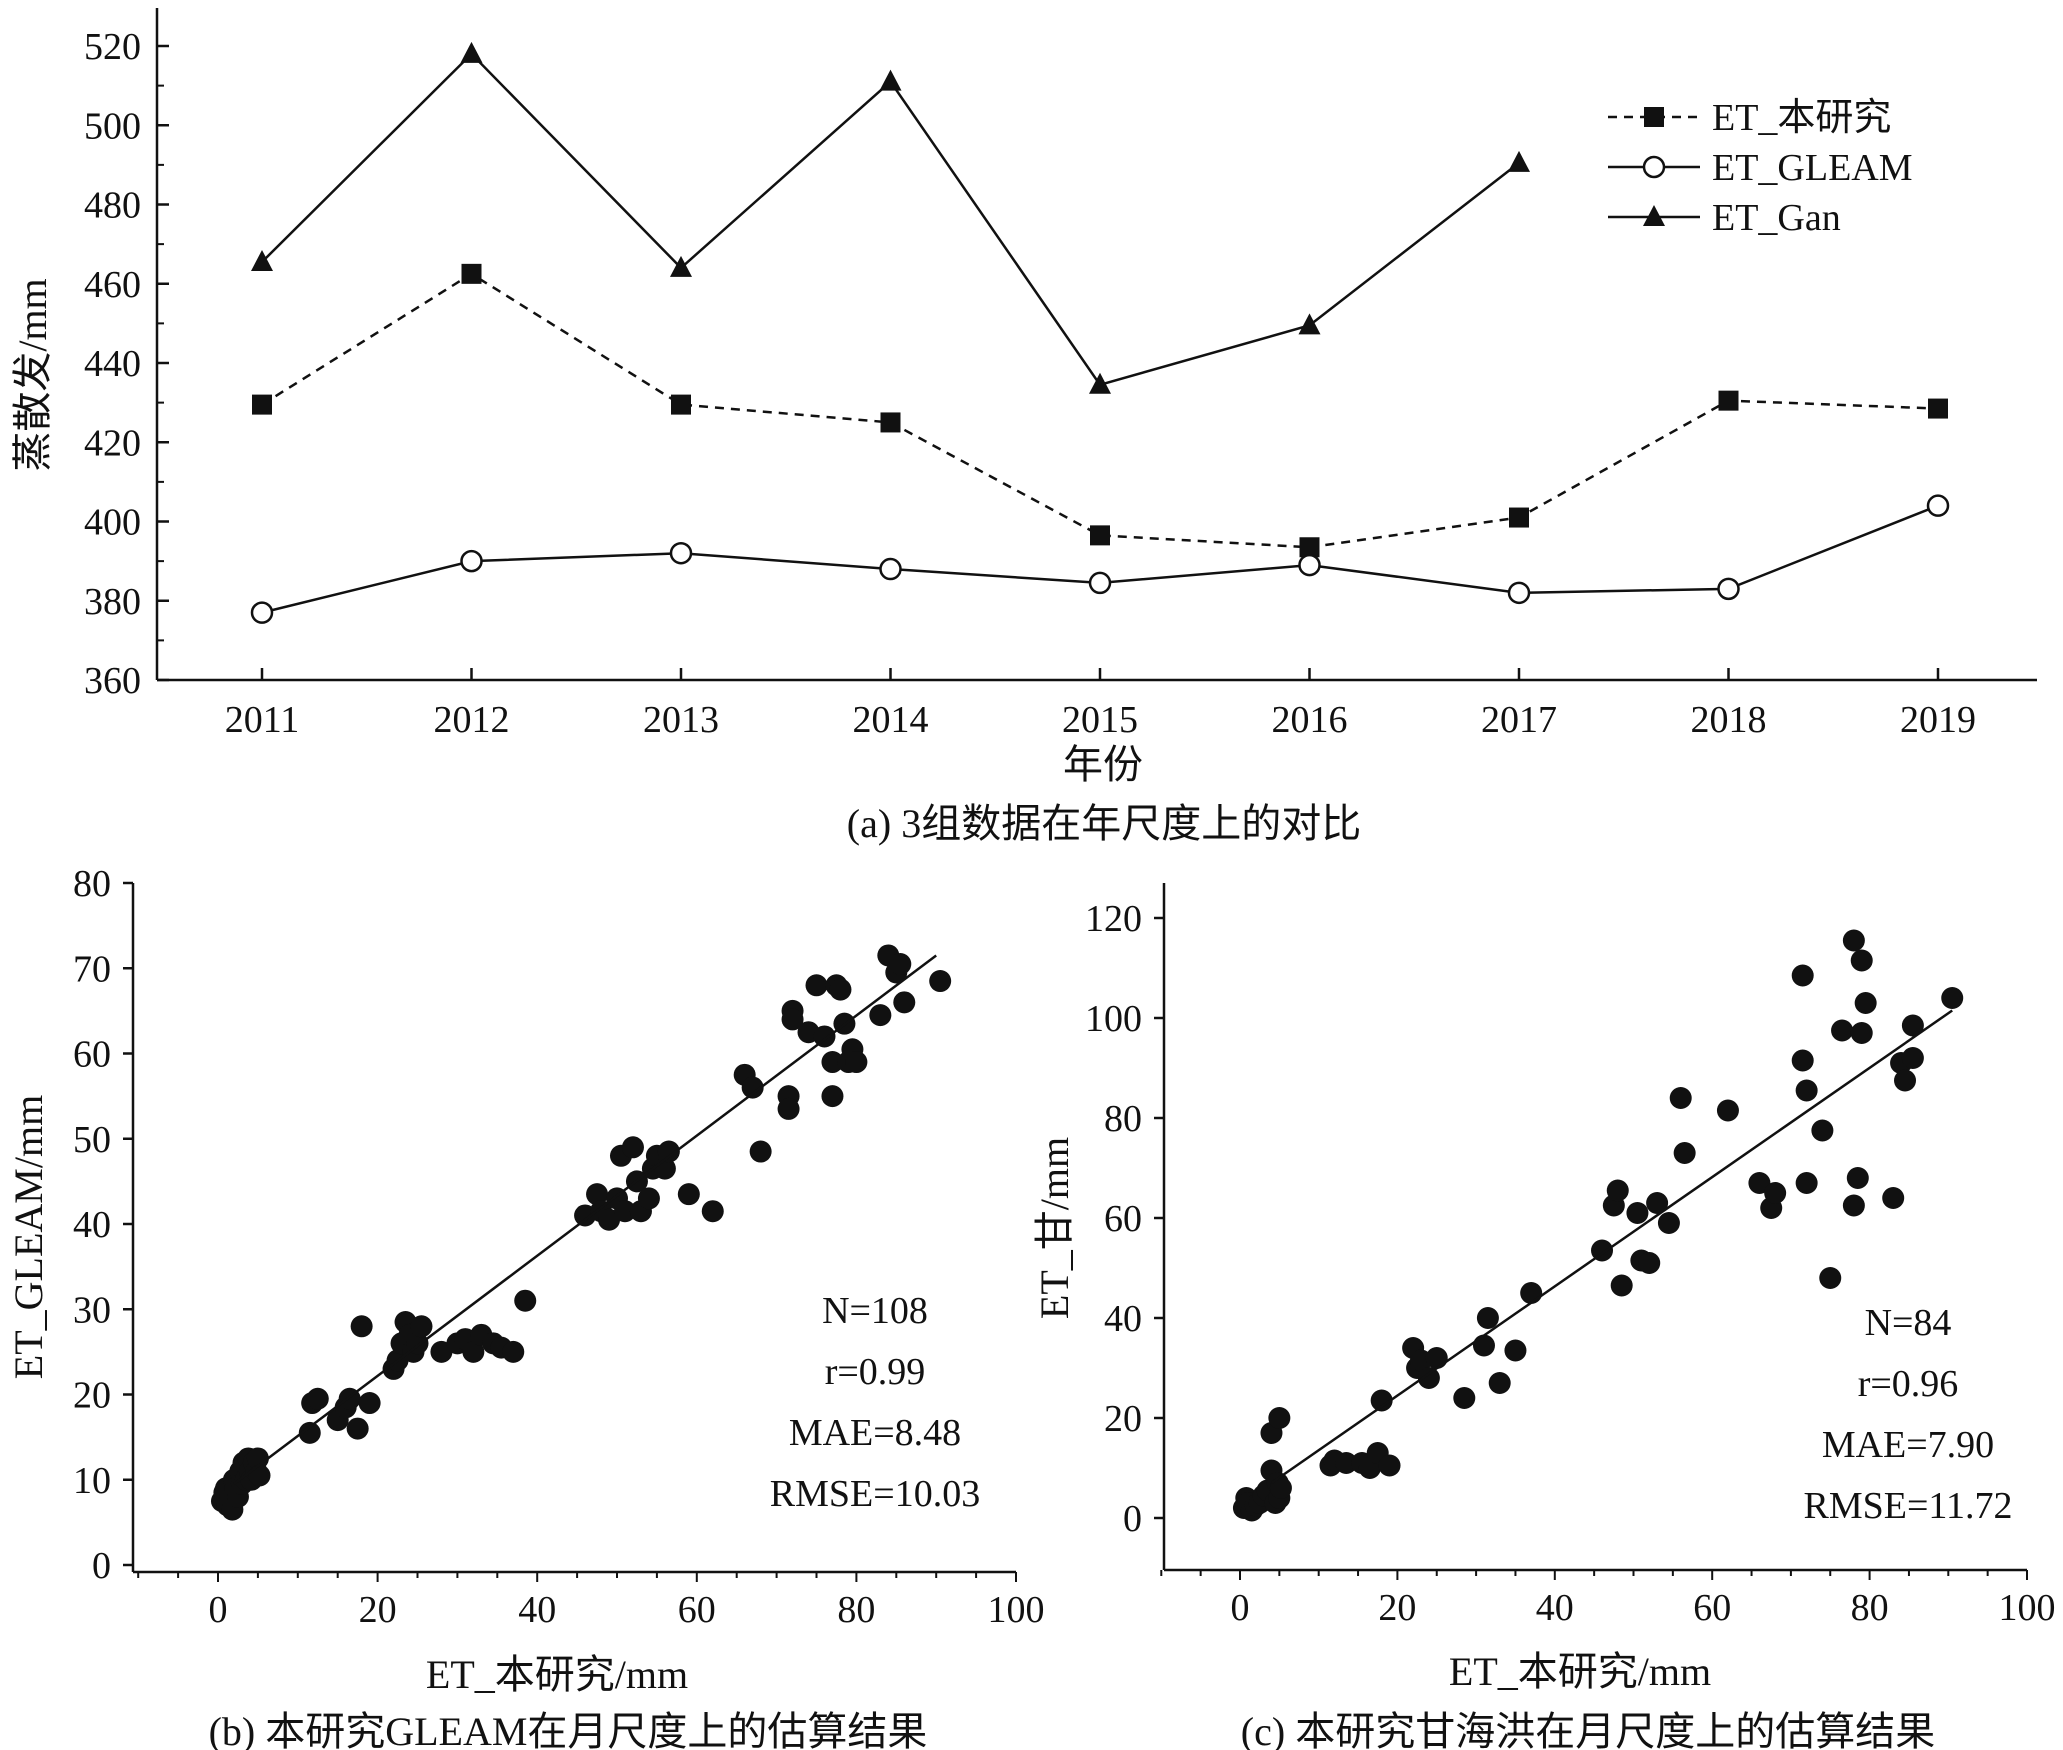  What do you see at coordinates (92, 1481) in the screenshot?
I see `panel-b-y-tick-label: 10` at bounding box center [92, 1481].